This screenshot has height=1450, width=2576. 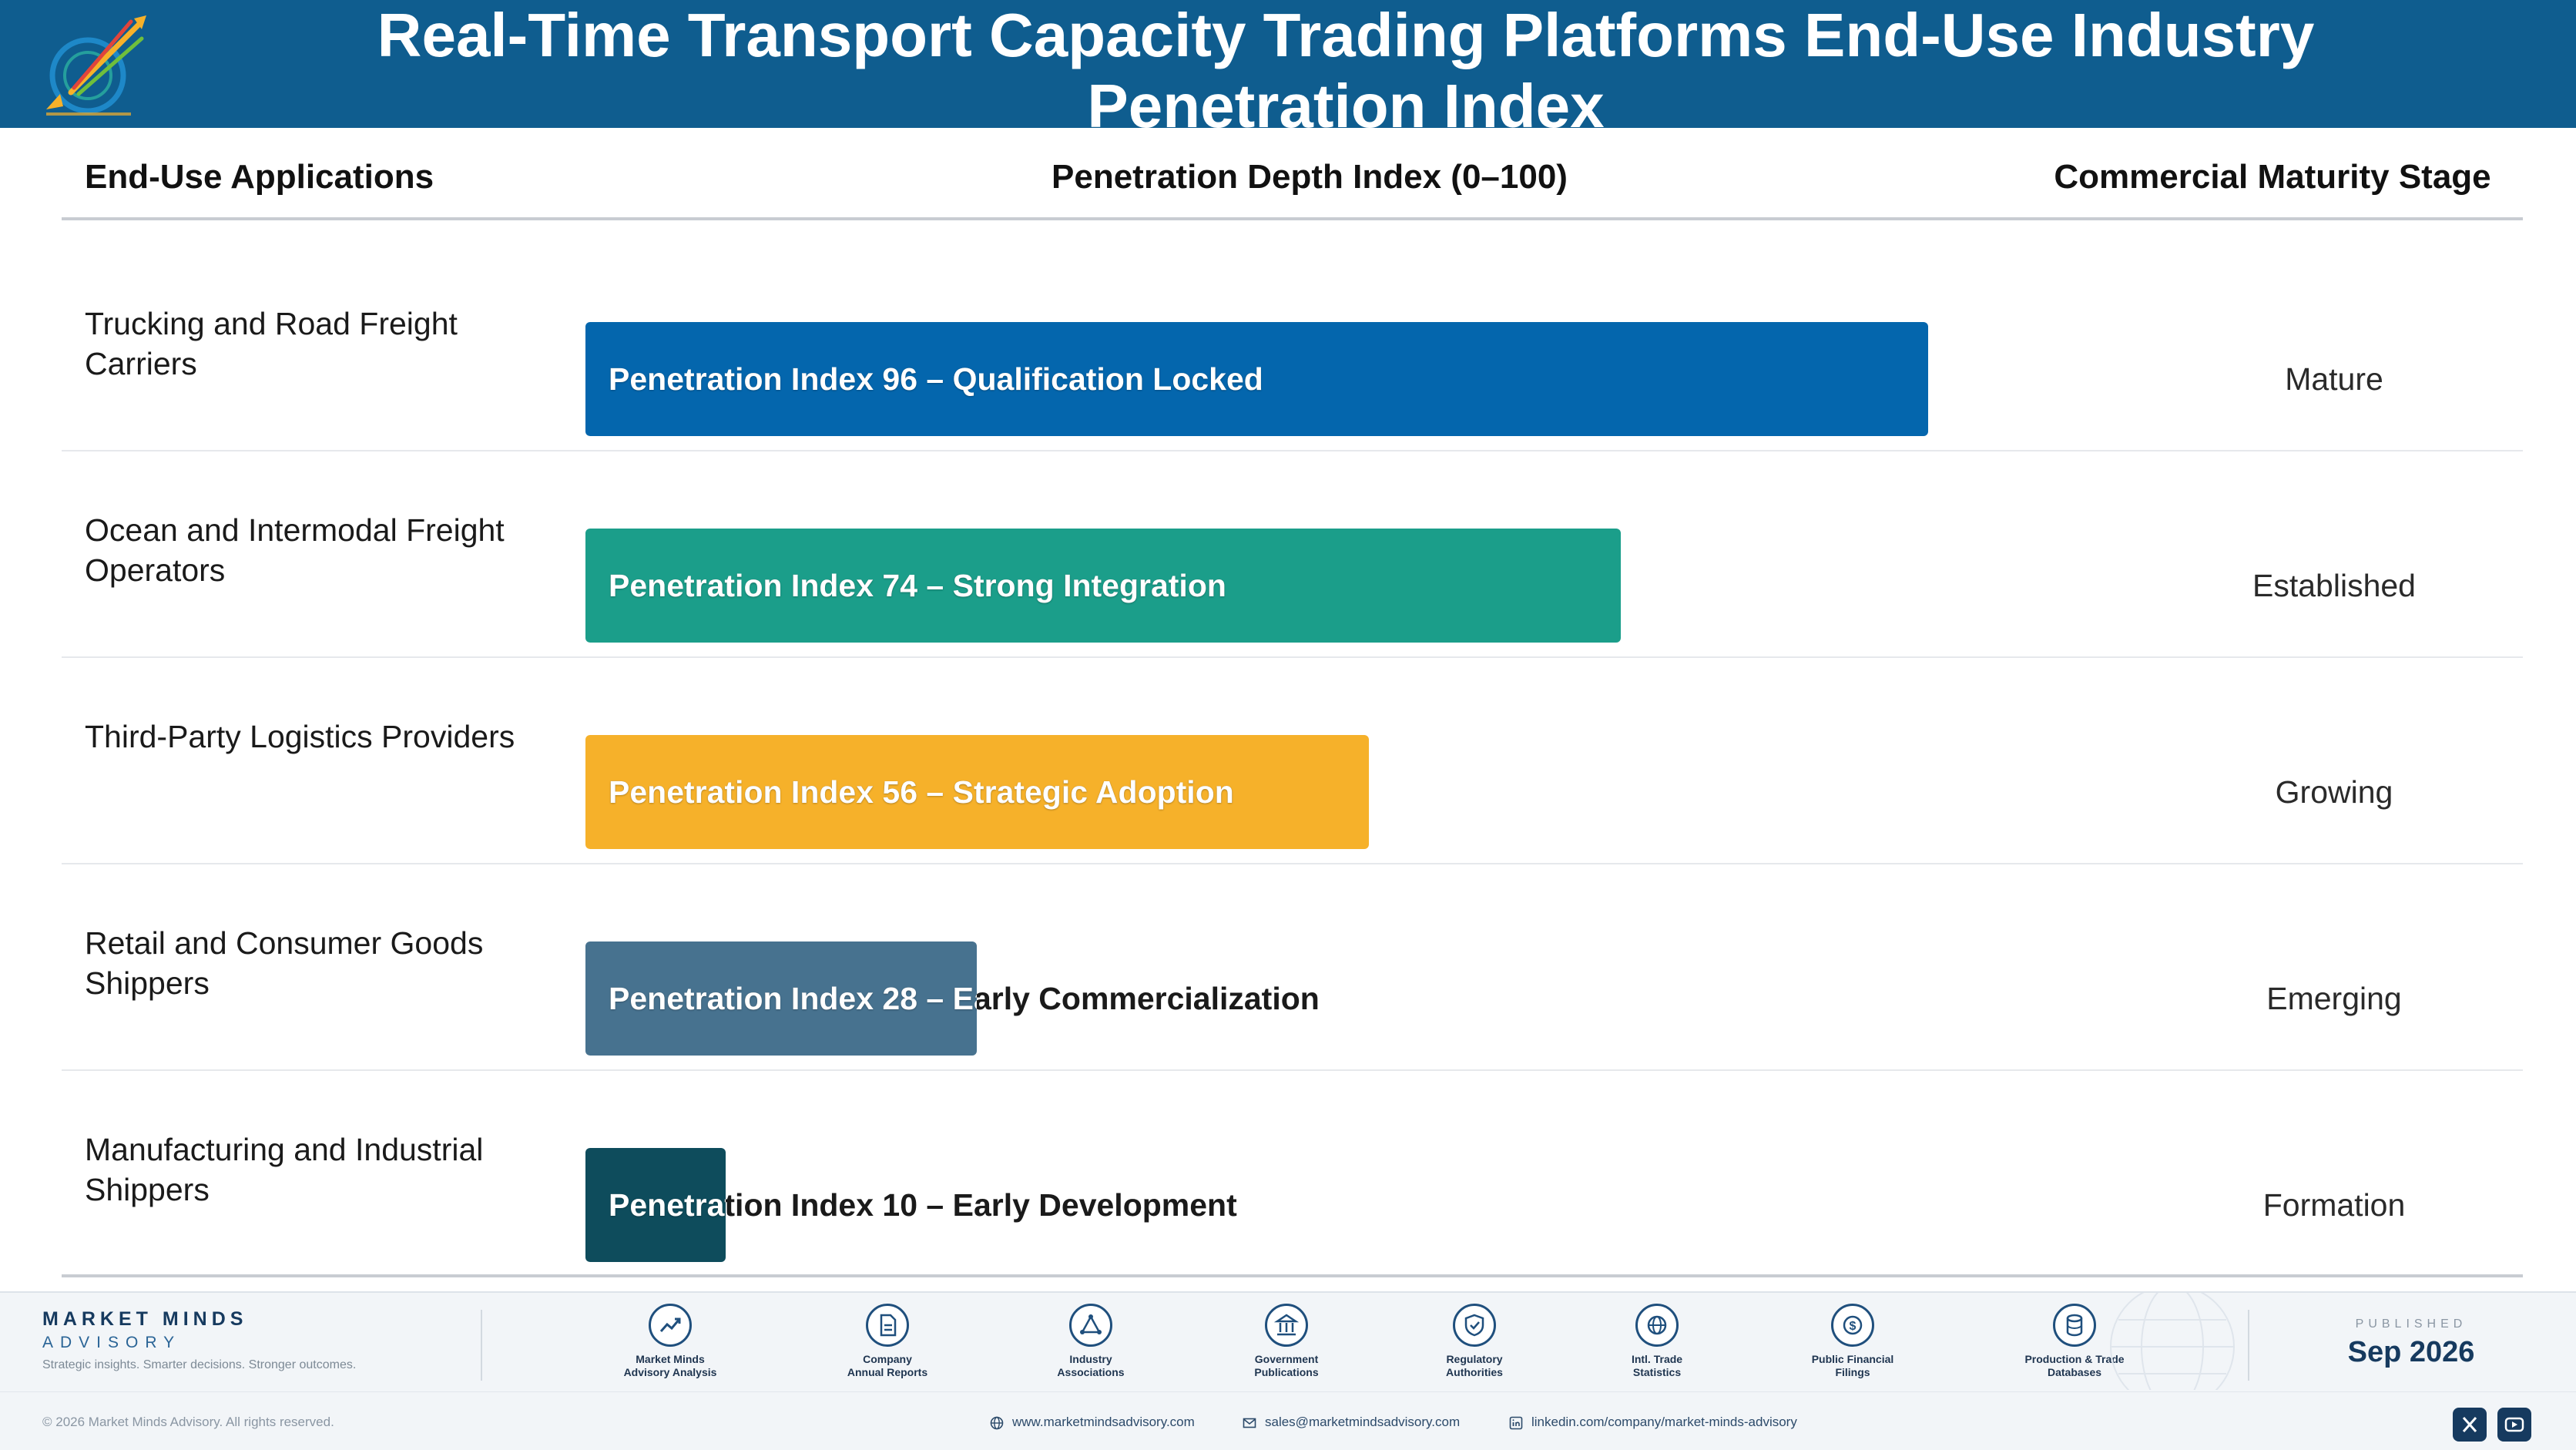 I want to click on source-label: Company Annual Reports, so click(x=887, y=1365).